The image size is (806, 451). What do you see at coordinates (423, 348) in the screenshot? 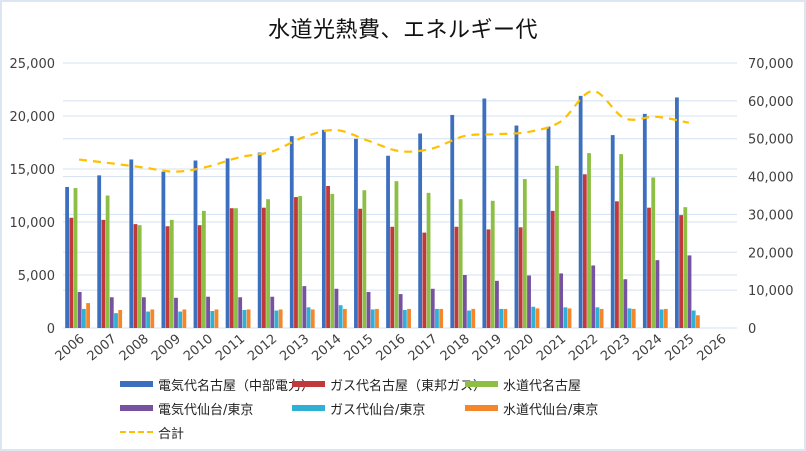
I see `x-tick-label: 2017` at bounding box center [423, 348].